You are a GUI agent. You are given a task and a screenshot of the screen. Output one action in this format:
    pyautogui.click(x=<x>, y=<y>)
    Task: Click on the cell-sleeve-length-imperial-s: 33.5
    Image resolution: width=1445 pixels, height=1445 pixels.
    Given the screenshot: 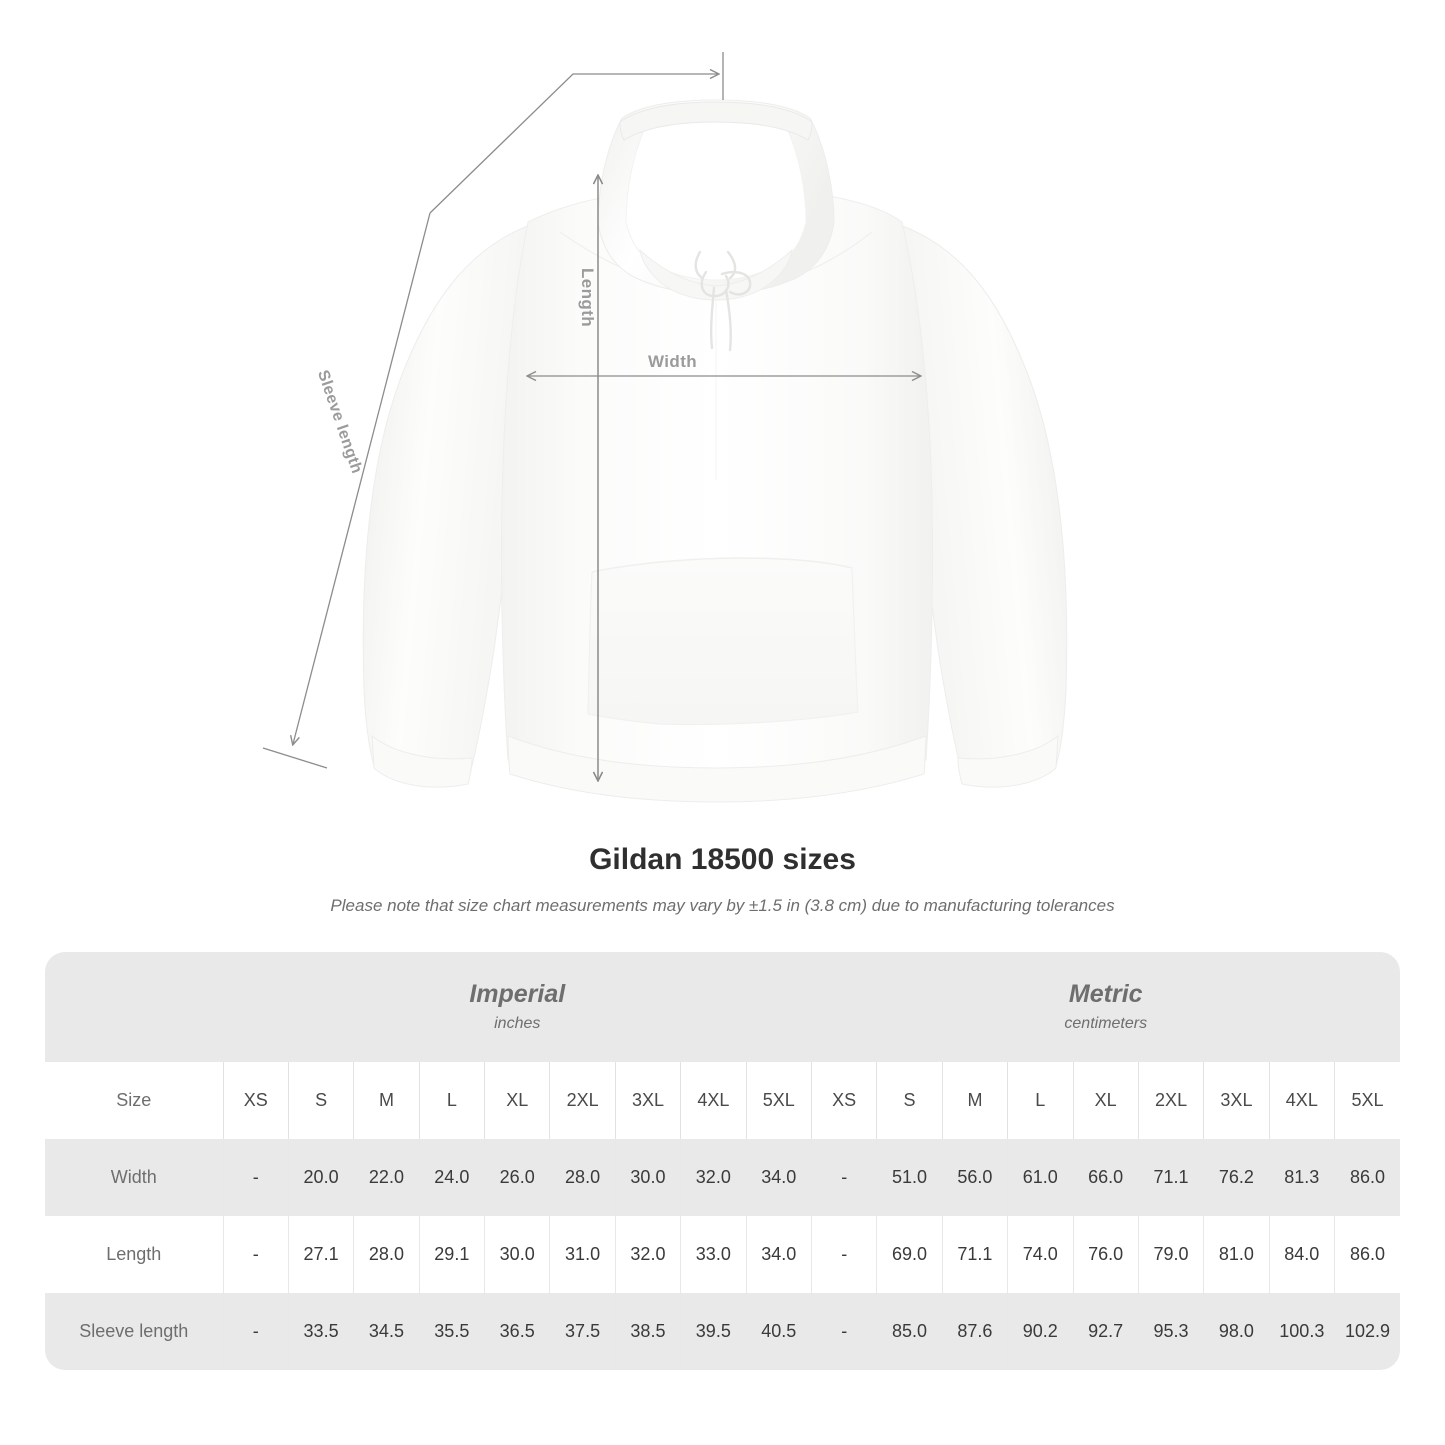 What is the action you would take?
    pyautogui.click(x=320, y=1331)
    